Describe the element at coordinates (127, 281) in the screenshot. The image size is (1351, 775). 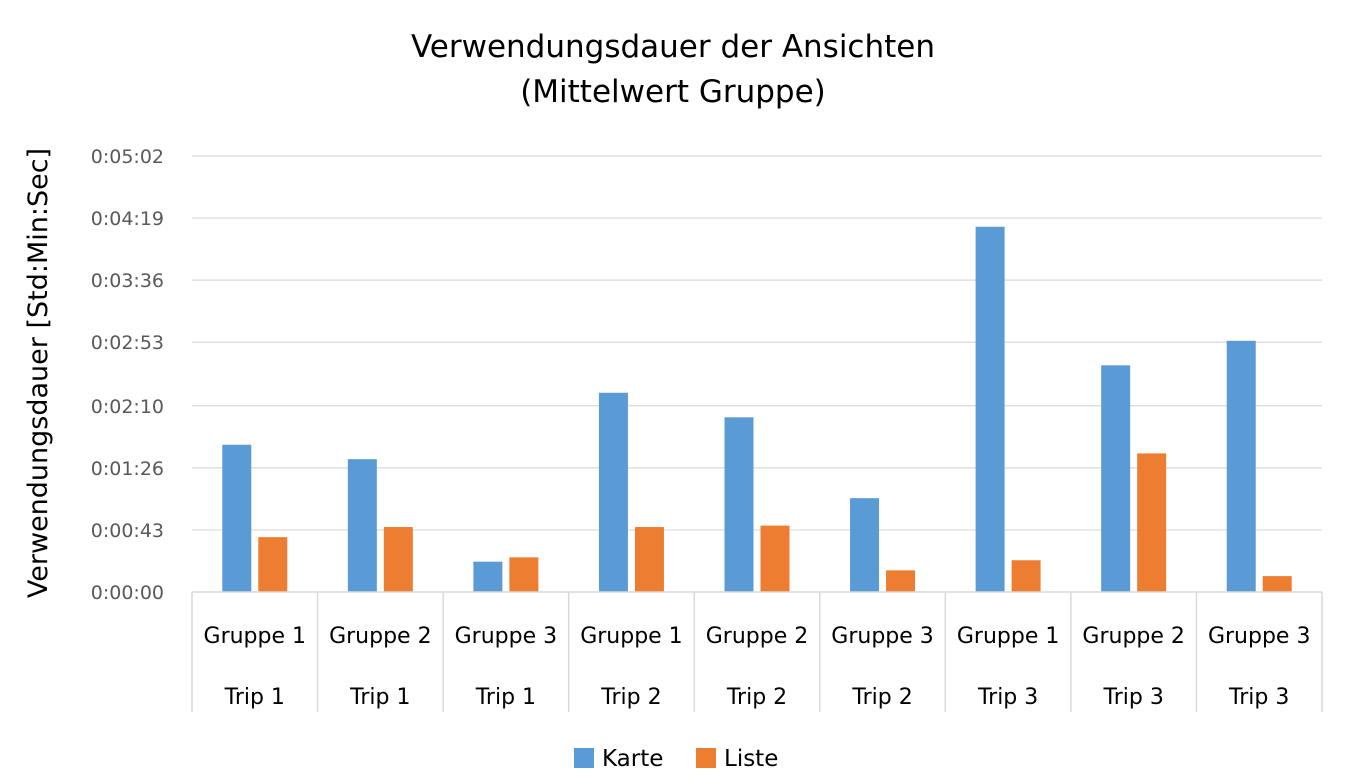
I see `y-tick-label: 0:03:36` at that location.